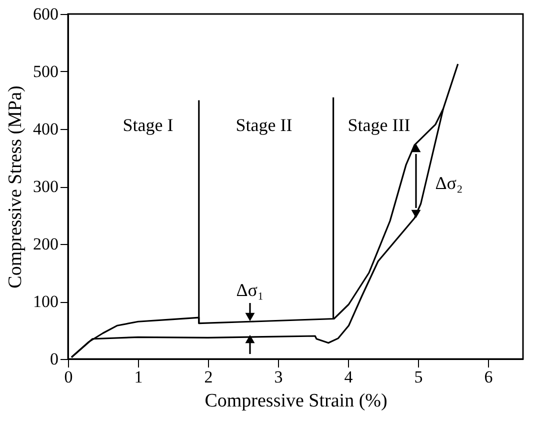 The image size is (559, 437). I want to click on x-tick-label: 6, so click(488, 377).